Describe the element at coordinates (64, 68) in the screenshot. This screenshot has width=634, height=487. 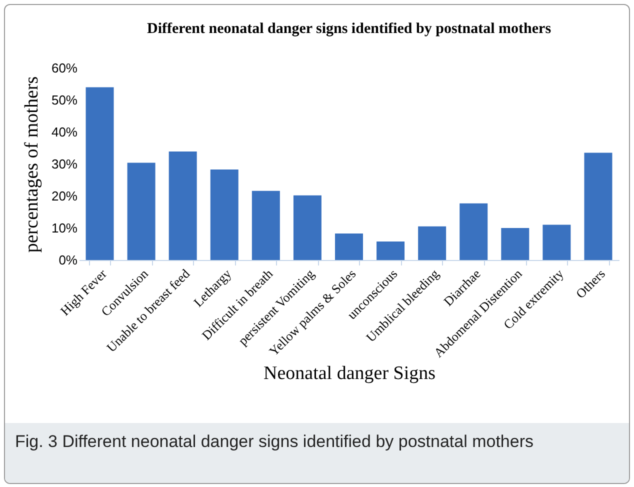
I see `y-tick-label: 60%` at that location.